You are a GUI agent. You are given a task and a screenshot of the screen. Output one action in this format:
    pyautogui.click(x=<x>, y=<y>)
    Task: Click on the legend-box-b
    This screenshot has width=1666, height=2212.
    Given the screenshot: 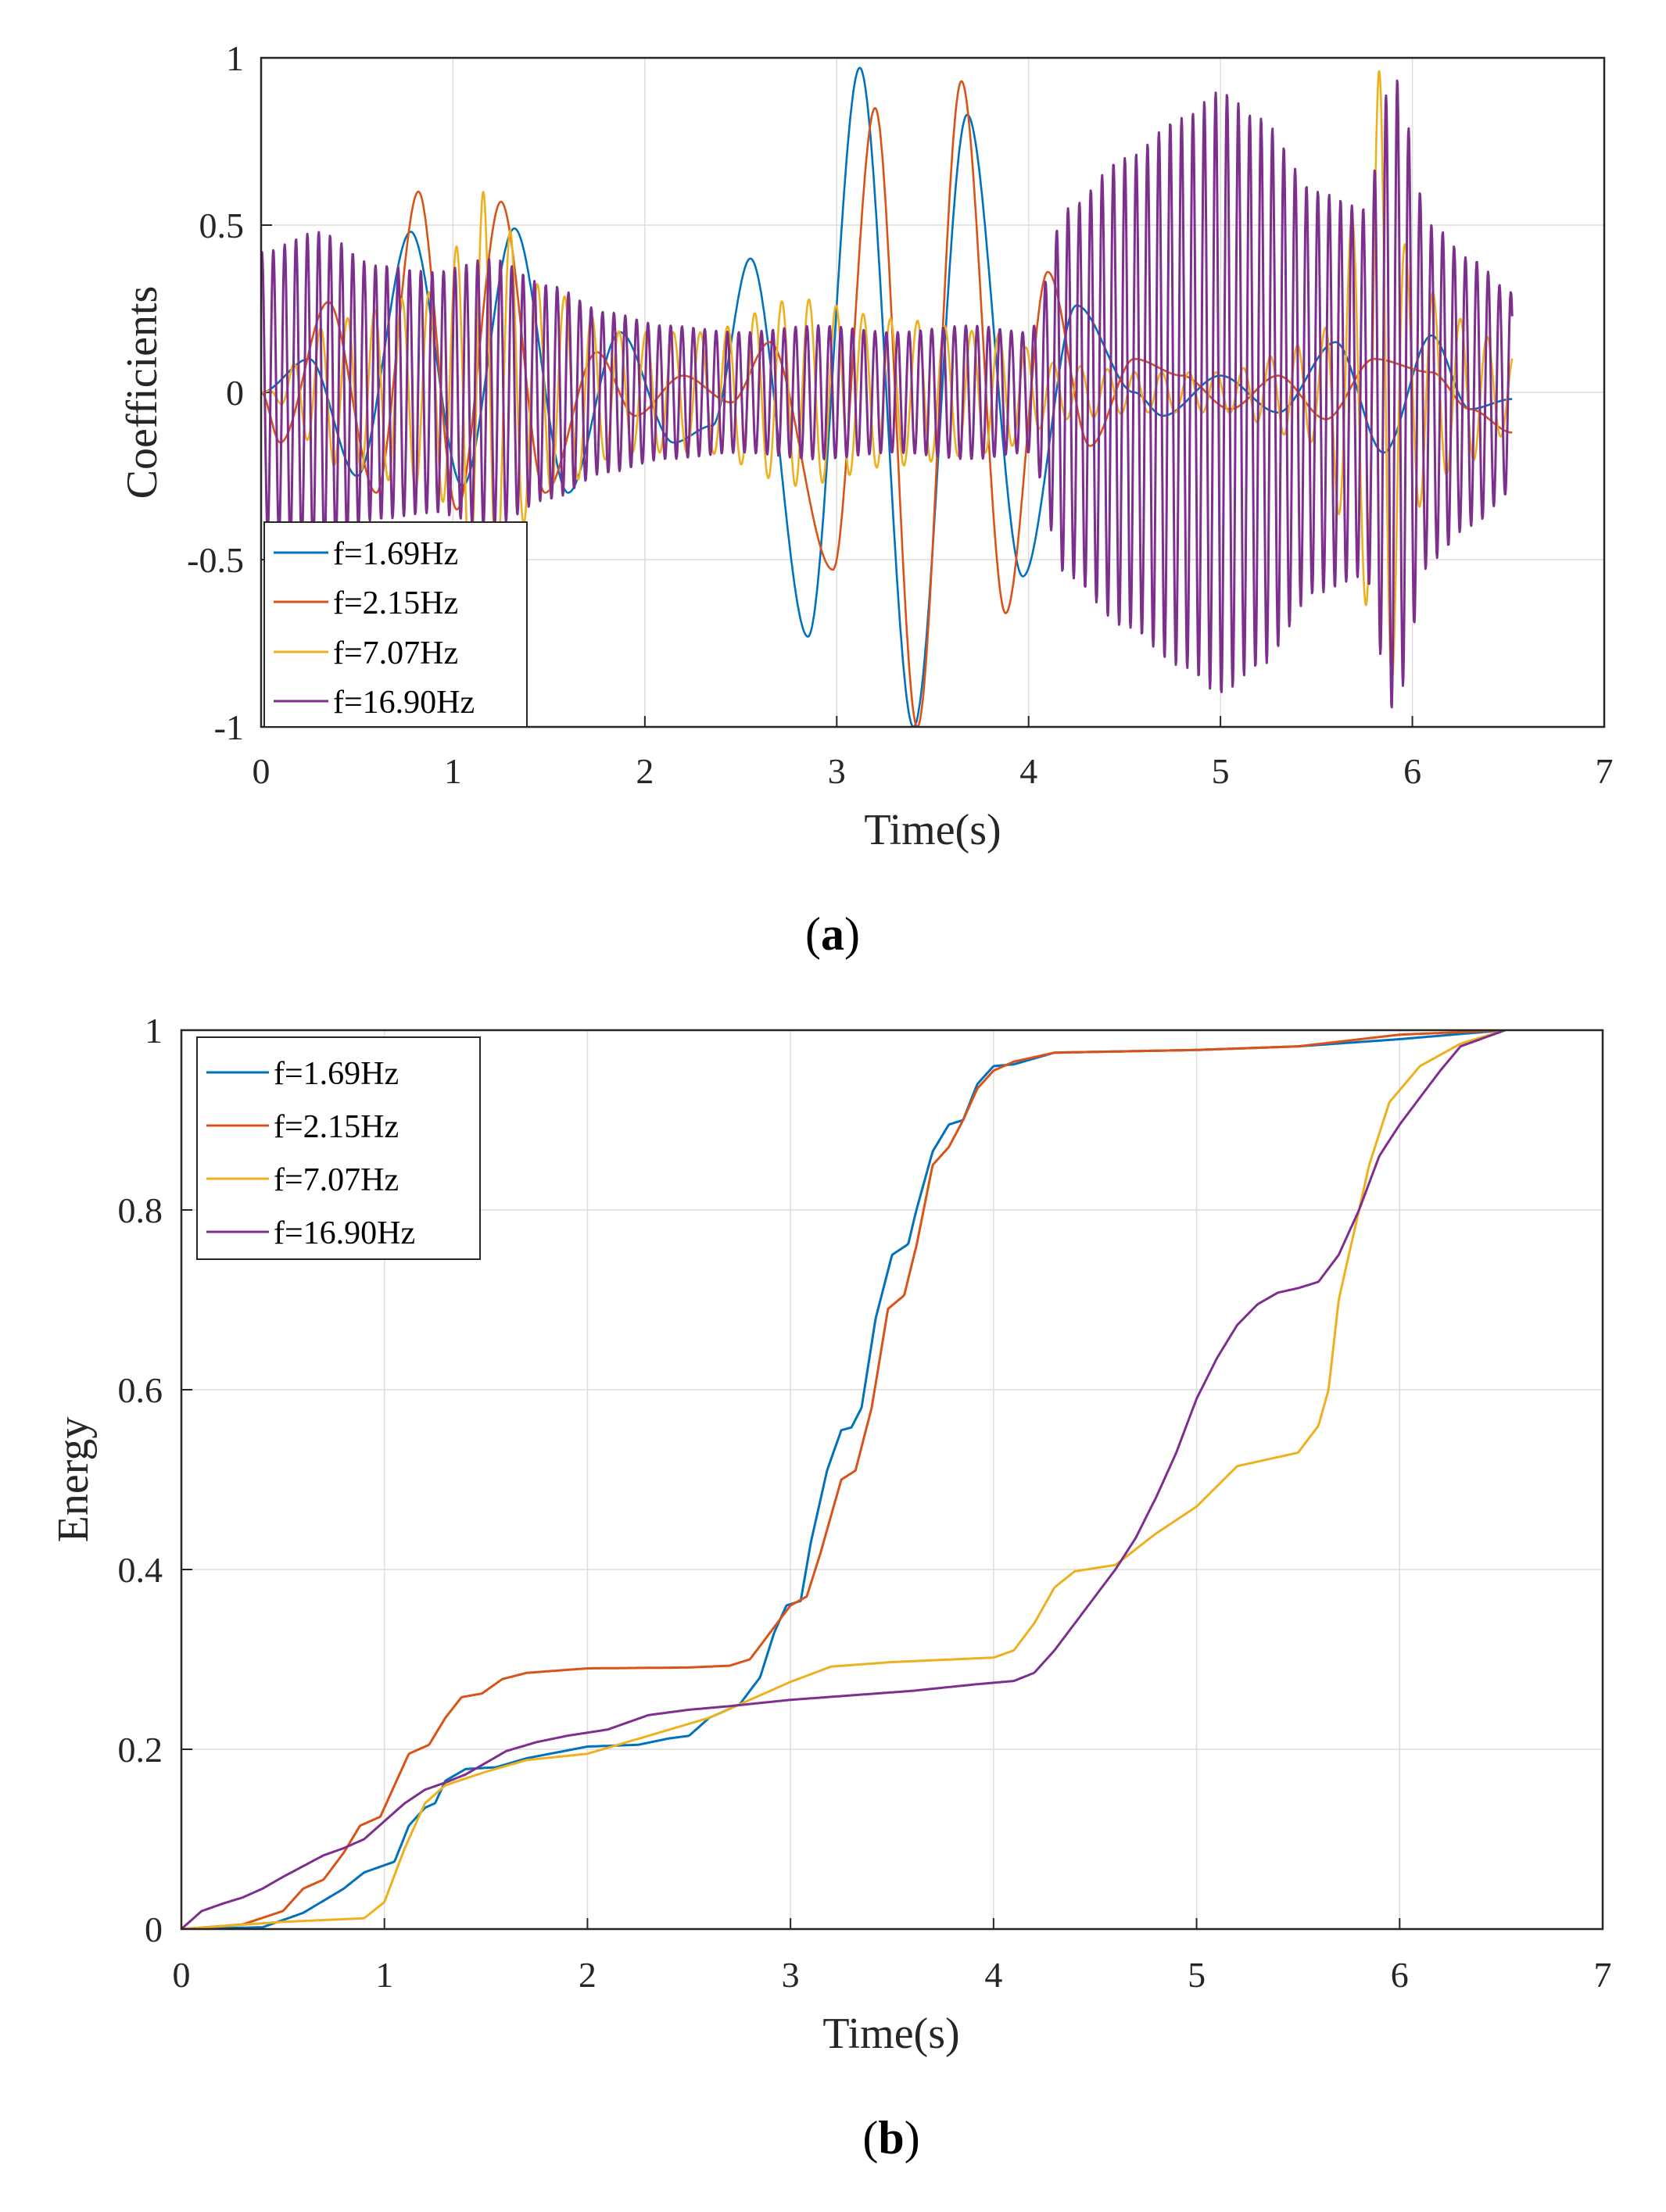 What is the action you would take?
    pyautogui.click(x=338, y=1148)
    